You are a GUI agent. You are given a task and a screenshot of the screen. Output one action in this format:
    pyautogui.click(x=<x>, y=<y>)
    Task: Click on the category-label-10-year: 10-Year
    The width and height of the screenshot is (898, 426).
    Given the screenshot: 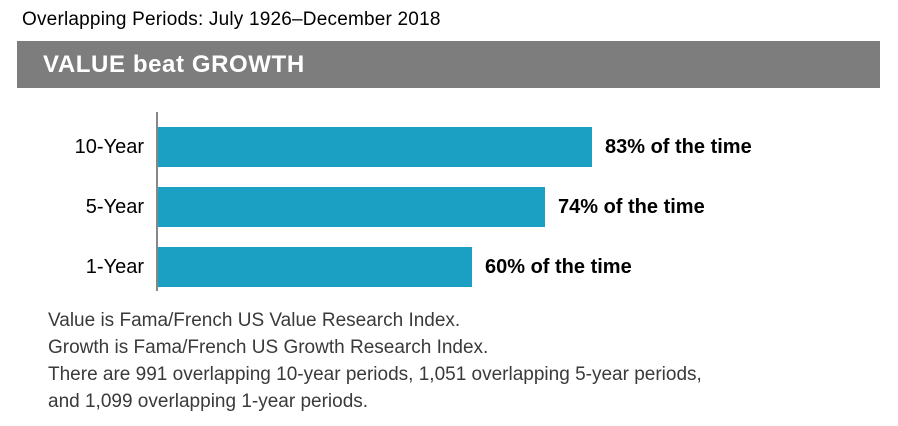 What is the action you would take?
    pyautogui.click(x=109, y=146)
    